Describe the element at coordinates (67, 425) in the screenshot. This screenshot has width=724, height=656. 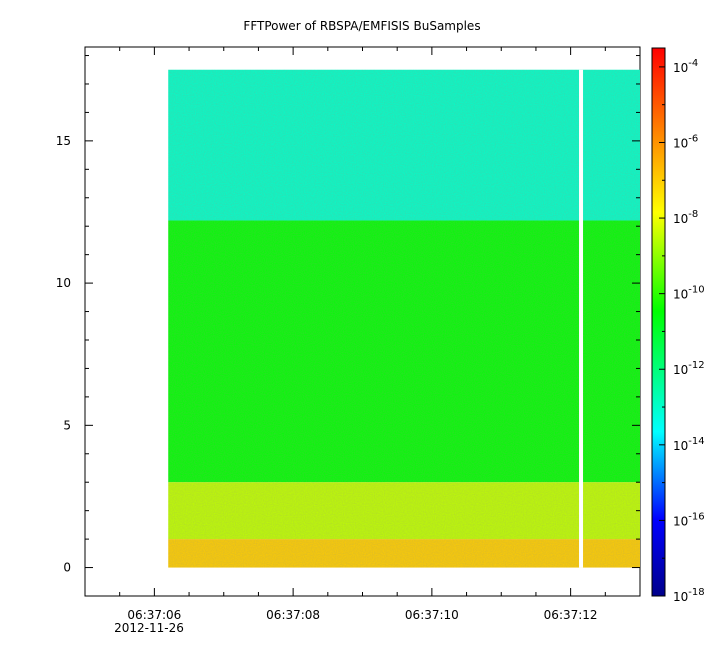
I see `y-tick-label: 5` at that location.